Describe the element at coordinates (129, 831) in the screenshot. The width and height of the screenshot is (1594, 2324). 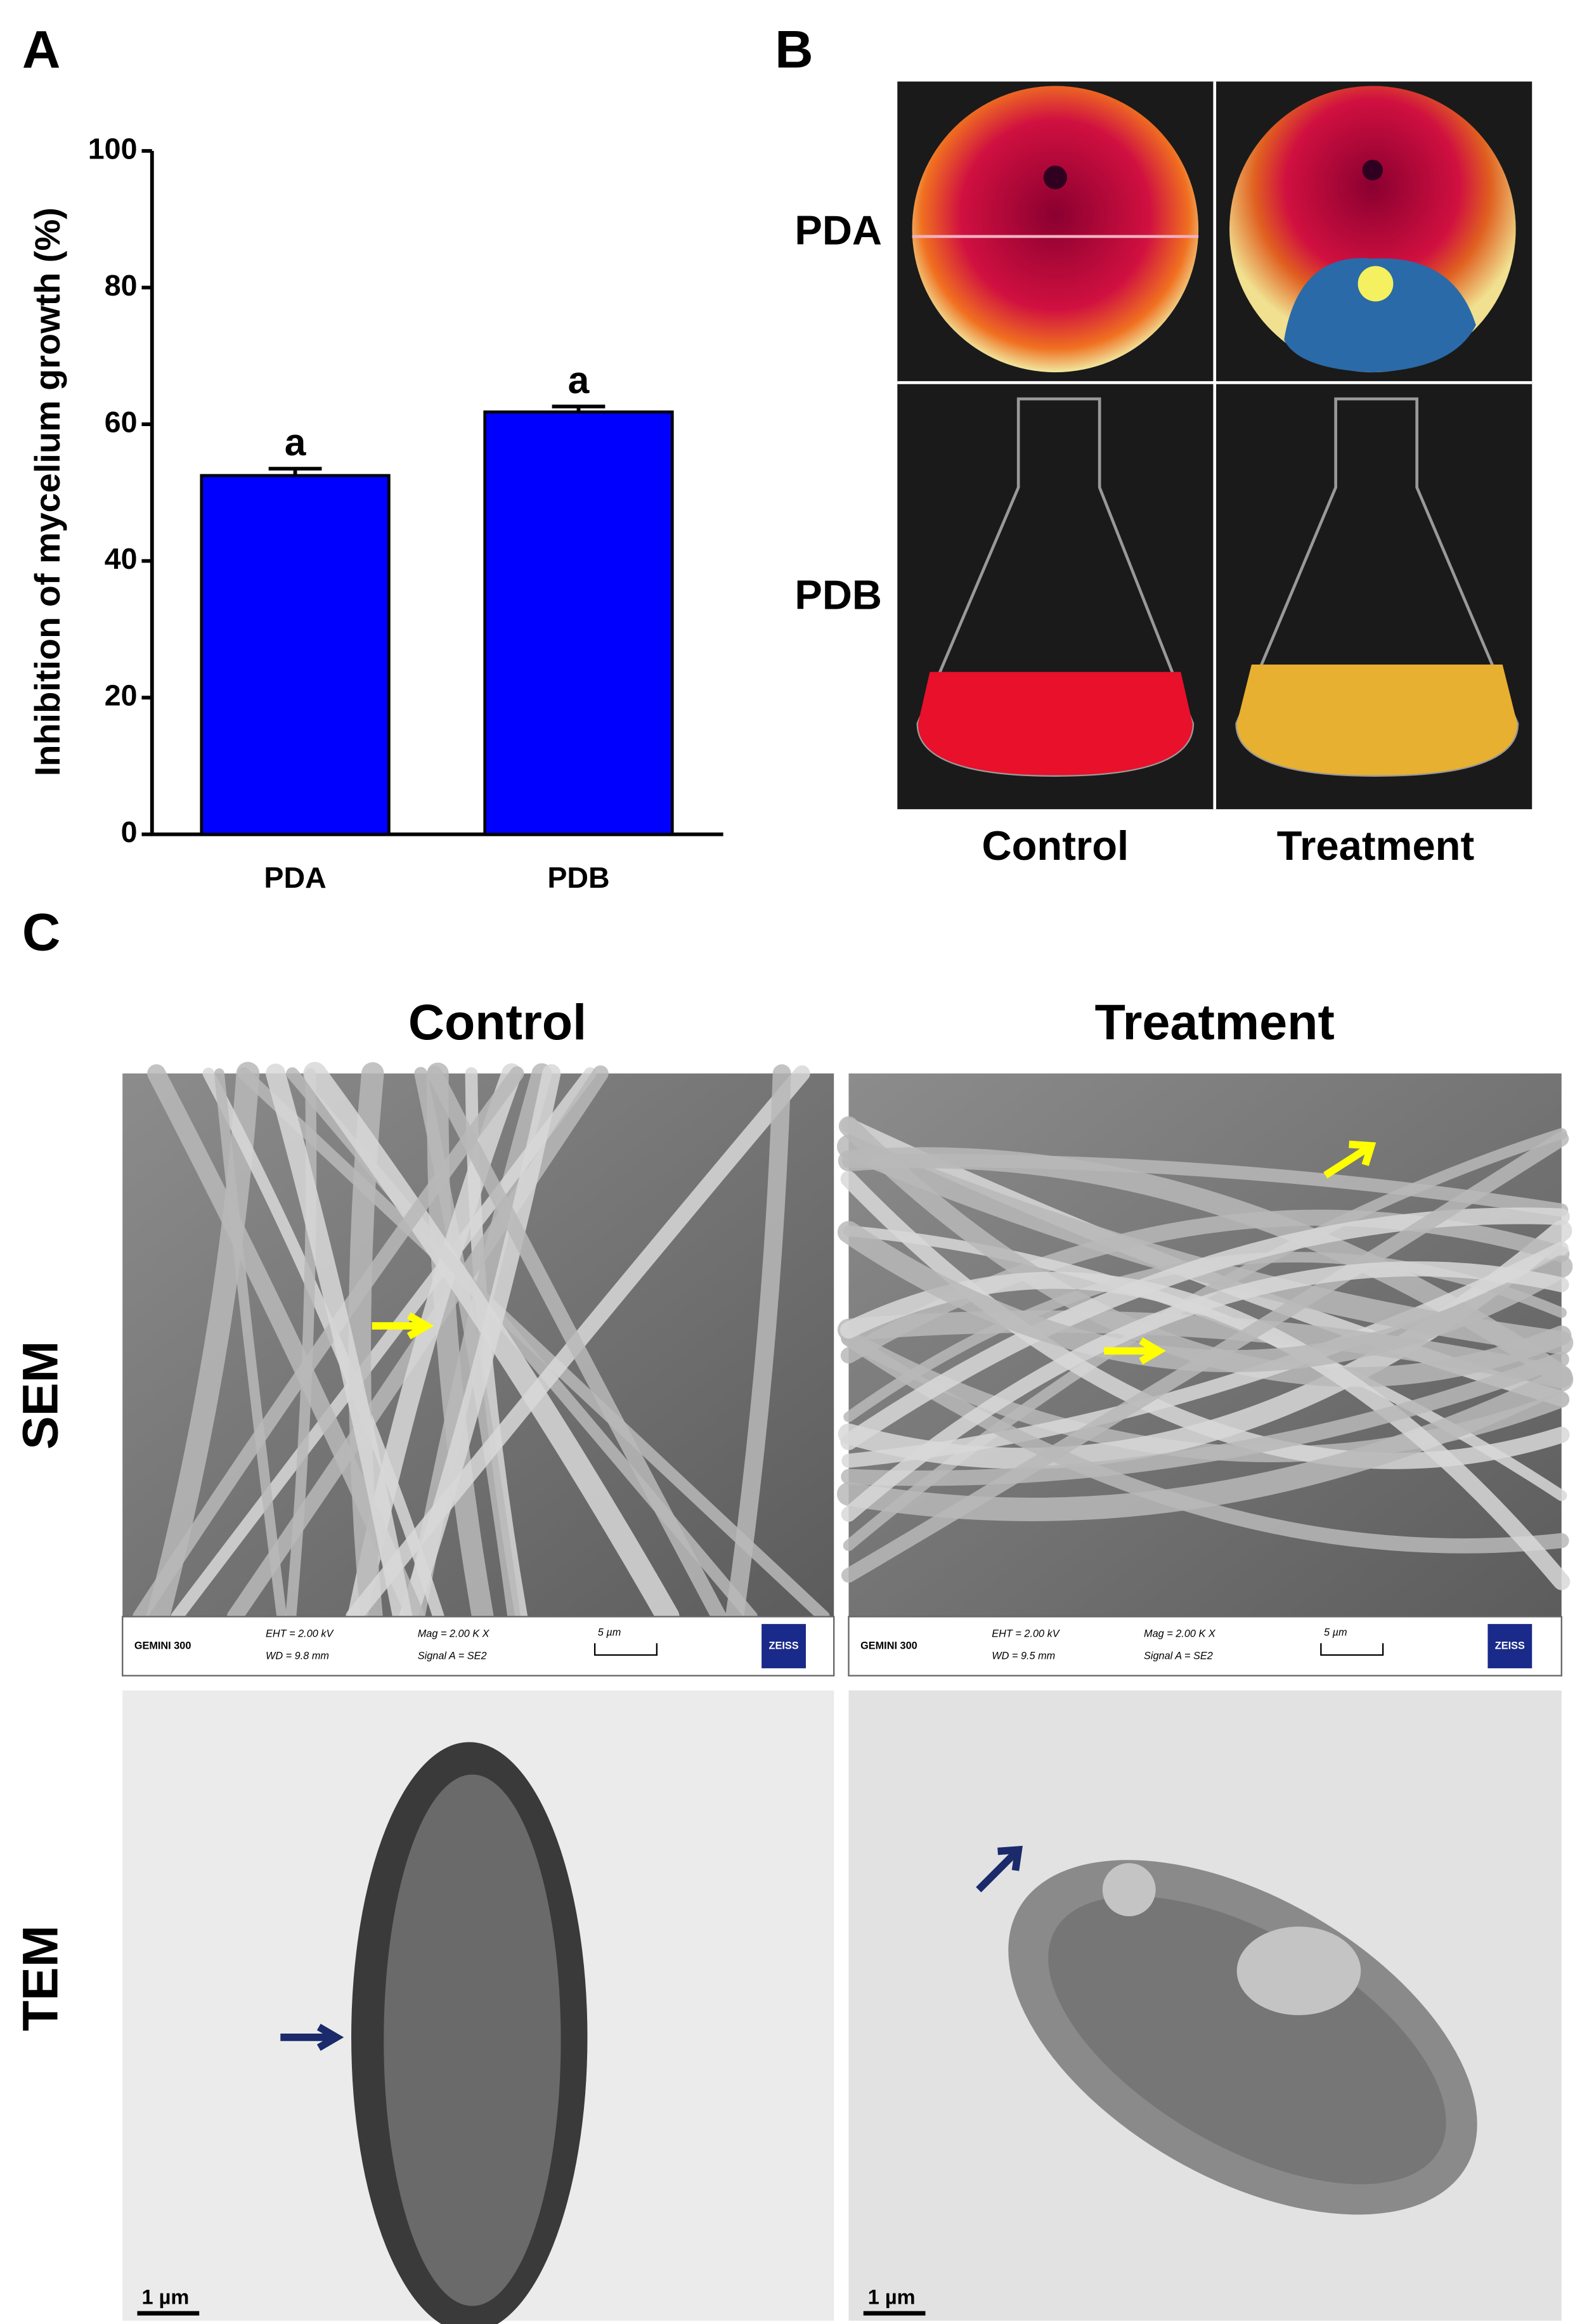
I see `y-tick-label: 0` at that location.